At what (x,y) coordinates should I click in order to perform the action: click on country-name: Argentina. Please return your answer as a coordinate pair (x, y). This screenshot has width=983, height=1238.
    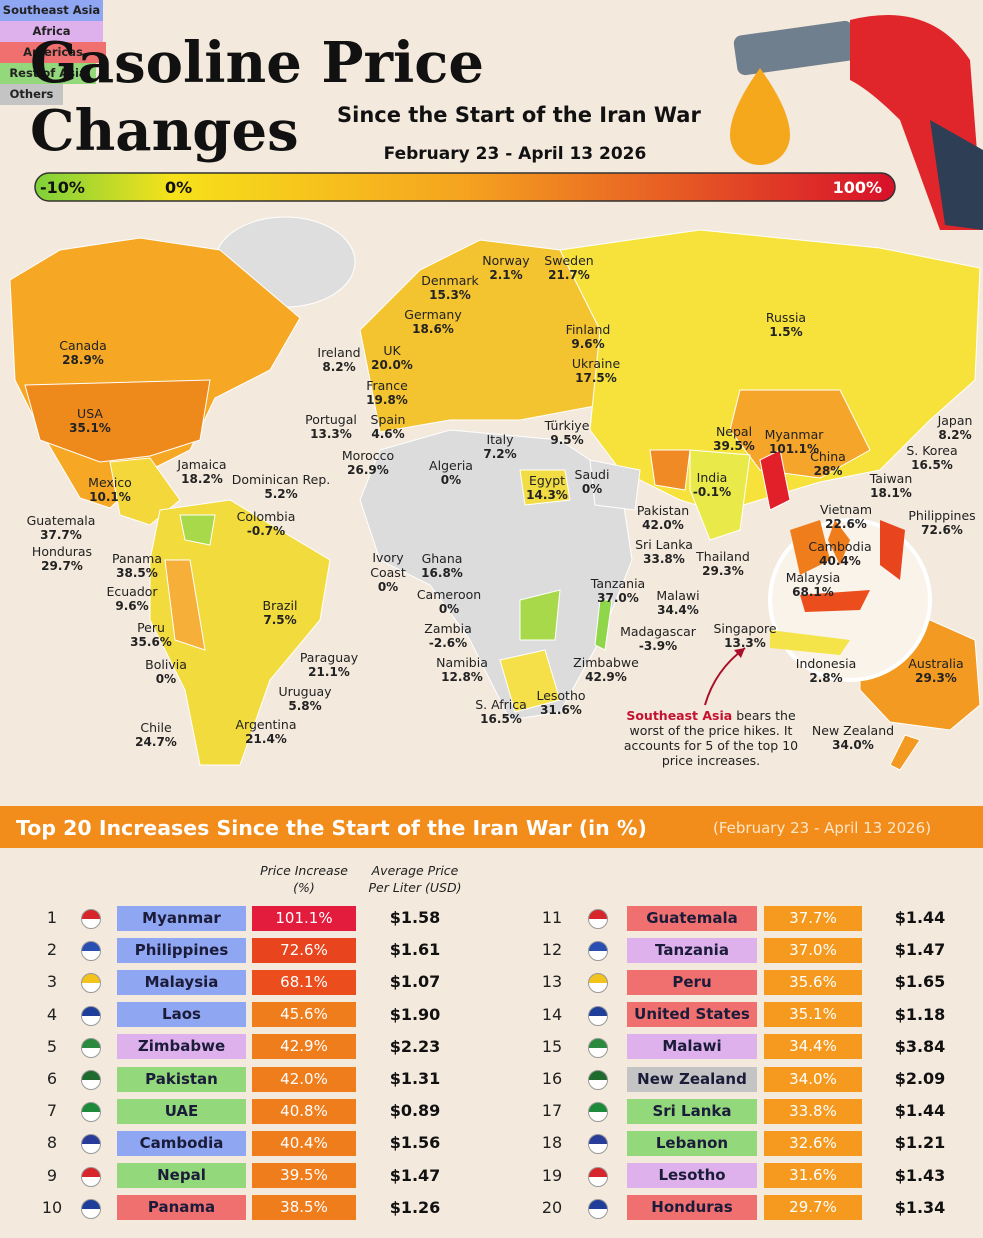
    Looking at the image, I should click on (266, 724).